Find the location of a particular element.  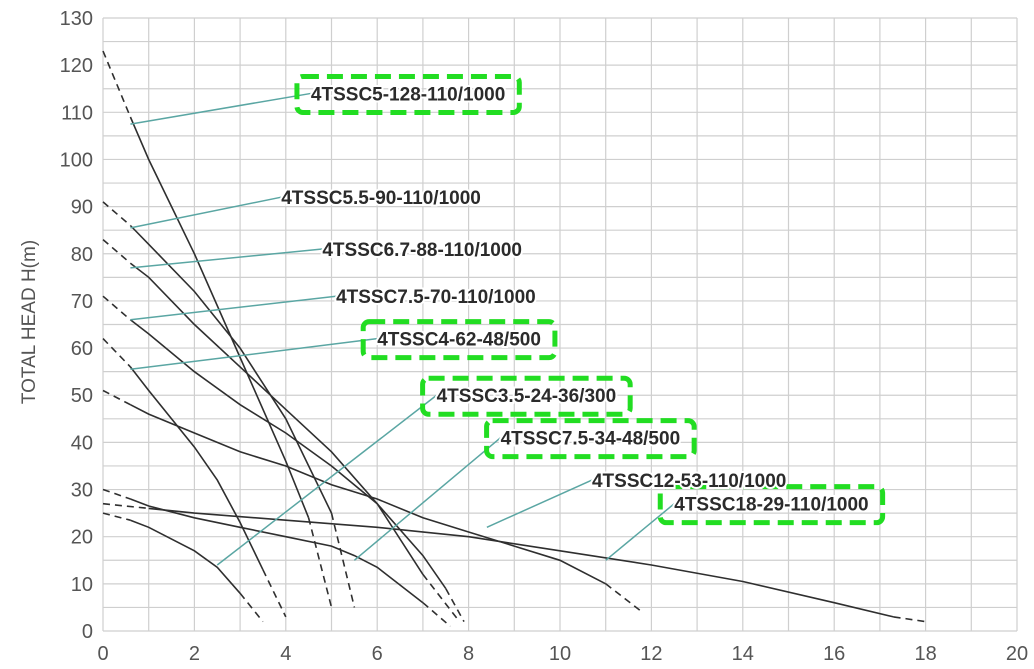

x-tick-label: 16 is located at coordinates (834, 654).